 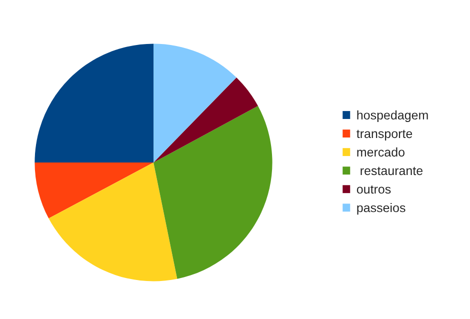 What do you see at coordinates (380, 152) in the screenshot?
I see `legend-label: mercado` at bounding box center [380, 152].